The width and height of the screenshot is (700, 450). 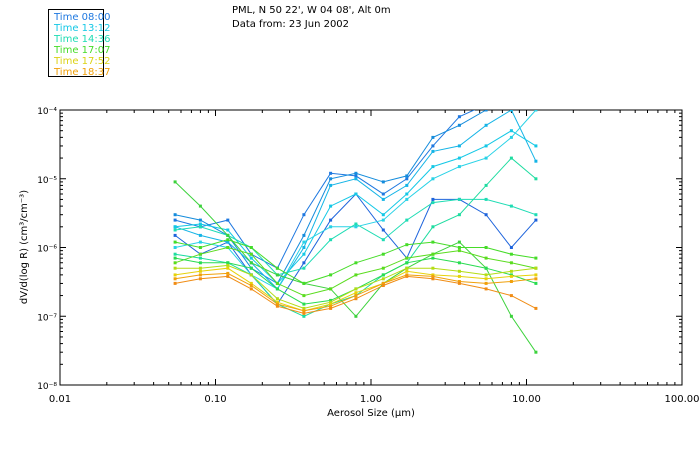 What do you see at coordinates (291, 24) in the screenshot?
I see `chart-date: Data from: 23 Jun 2002` at bounding box center [291, 24].